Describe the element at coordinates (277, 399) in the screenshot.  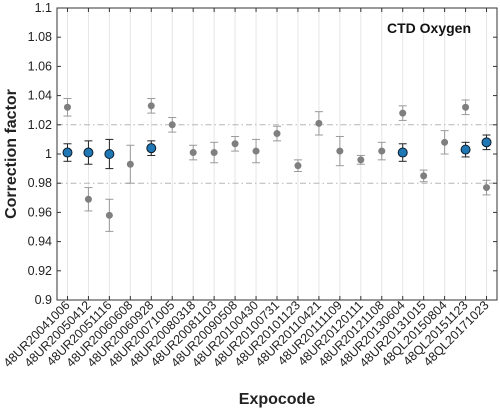
I see `x-axis-title: Expocode` at that location.